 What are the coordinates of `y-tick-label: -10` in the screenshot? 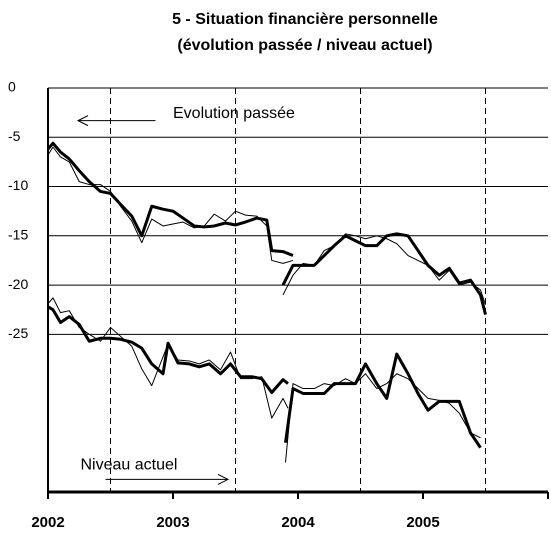 It's located at (18, 185).